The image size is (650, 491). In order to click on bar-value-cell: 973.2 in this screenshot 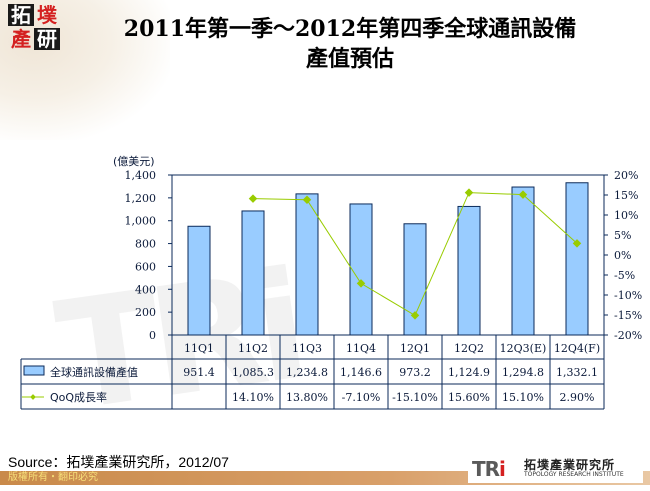, I will do `click(415, 372)`.